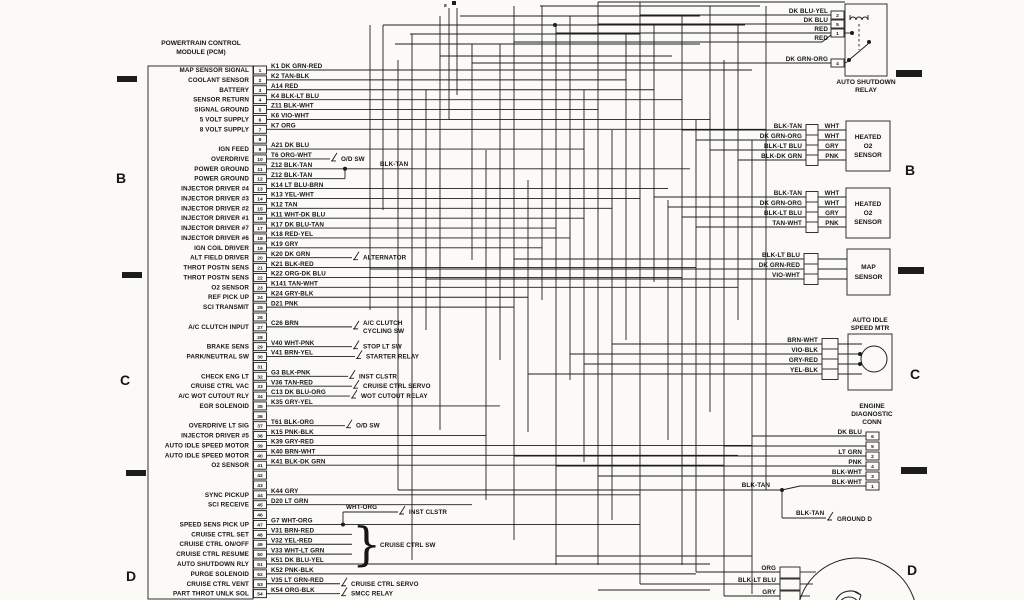 This screenshot has width=1024, height=600. I want to click on o2_front-pigtail-label: WHT, so click(832, 126).